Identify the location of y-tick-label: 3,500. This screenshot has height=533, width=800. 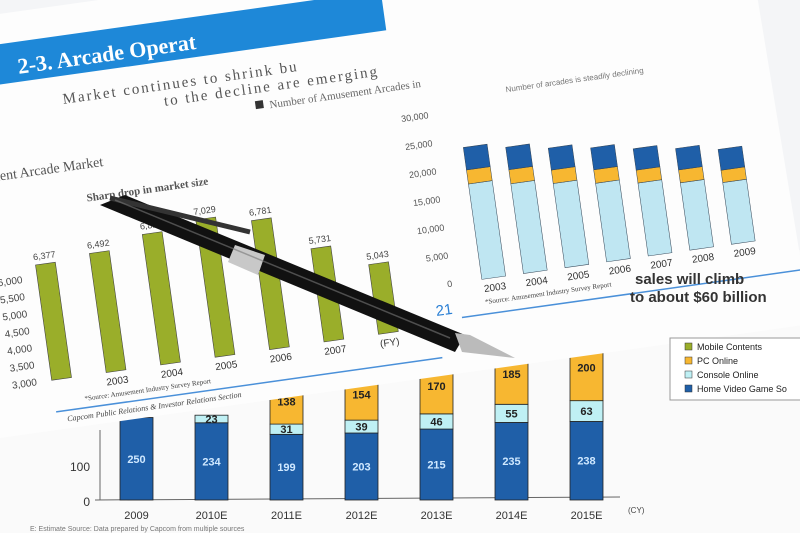
(22, 367).